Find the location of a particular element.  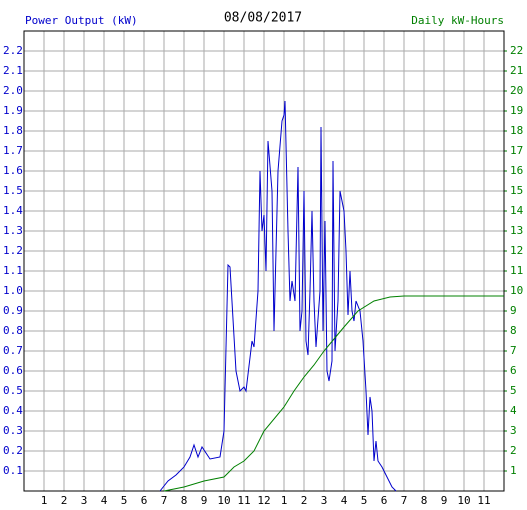

y2-tick-label: 16 is located at coordinates (516, 170).